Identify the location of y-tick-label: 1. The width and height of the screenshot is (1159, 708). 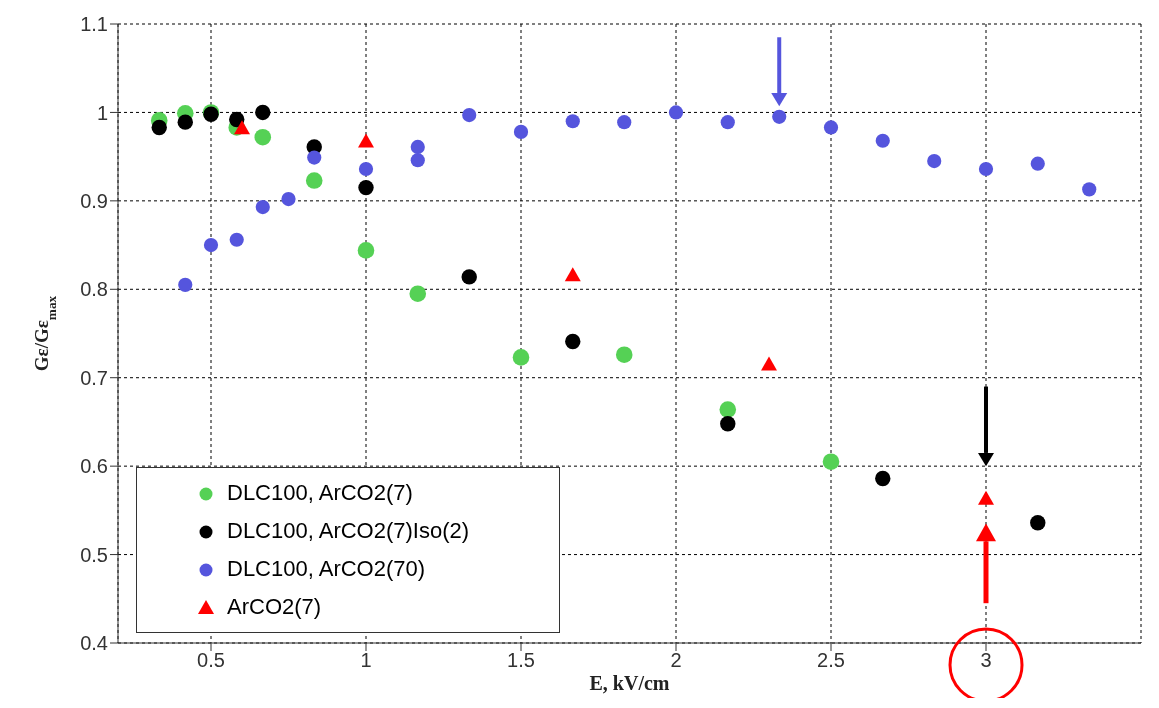
(102, 112).